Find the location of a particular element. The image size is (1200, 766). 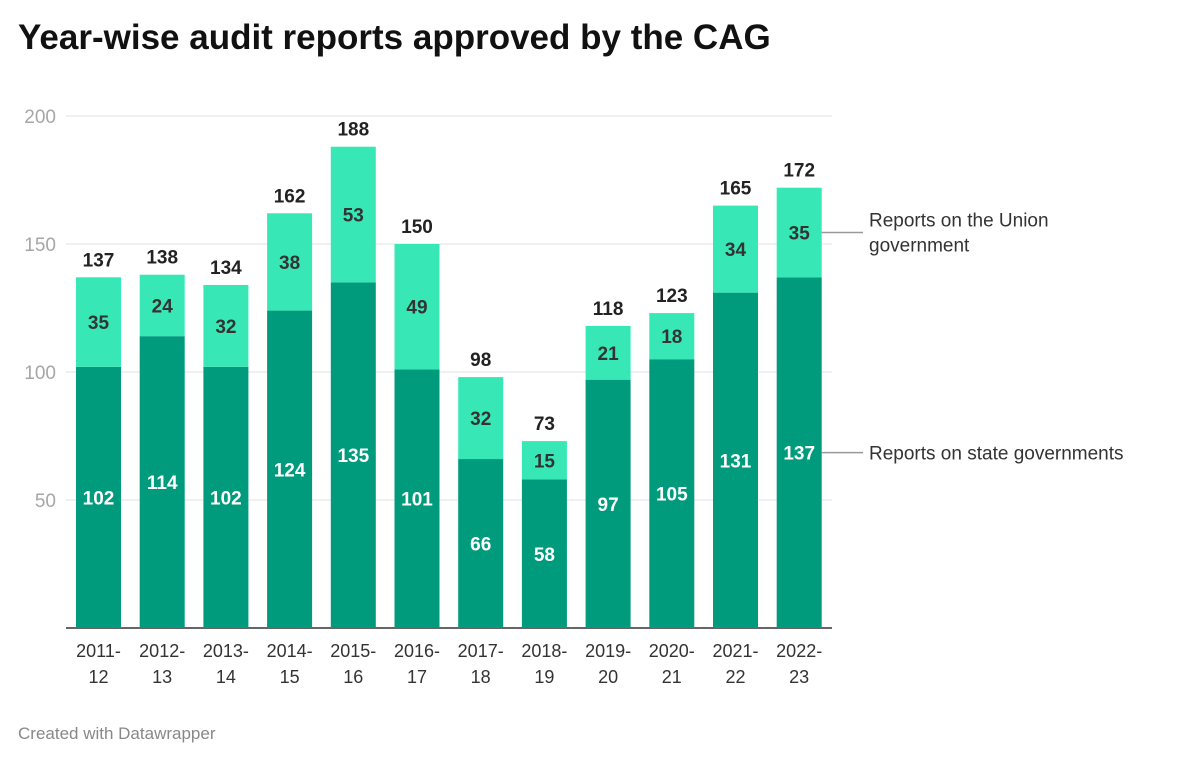

data-label-state: 66 is located at coordinates (480, 545).